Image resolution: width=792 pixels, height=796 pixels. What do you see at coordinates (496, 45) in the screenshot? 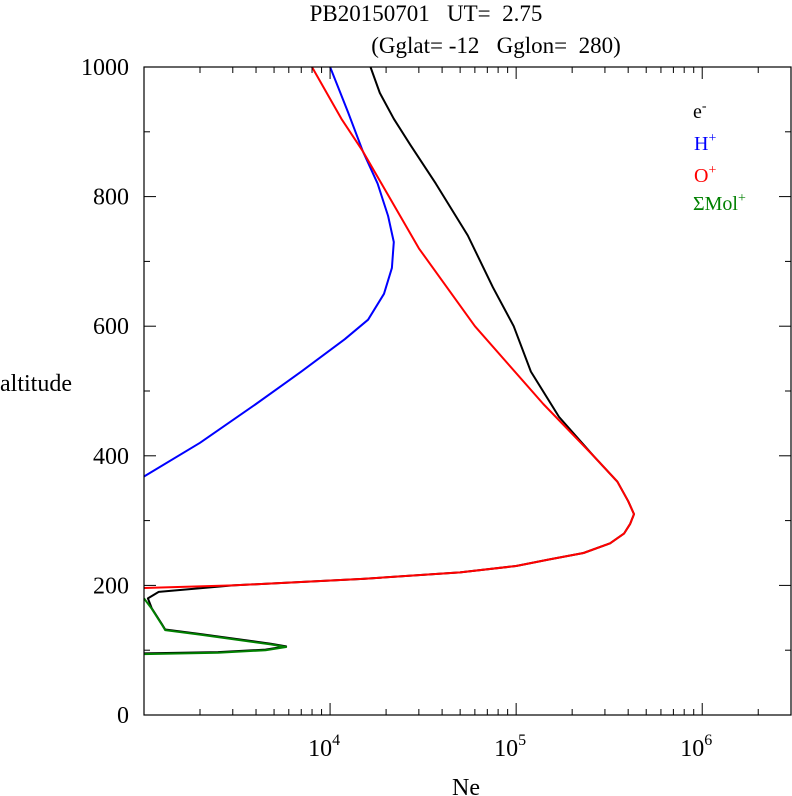
I see `chart-subtitle: (Gglat= -12 Gglon= 280)` at bounding box center [496, 45].